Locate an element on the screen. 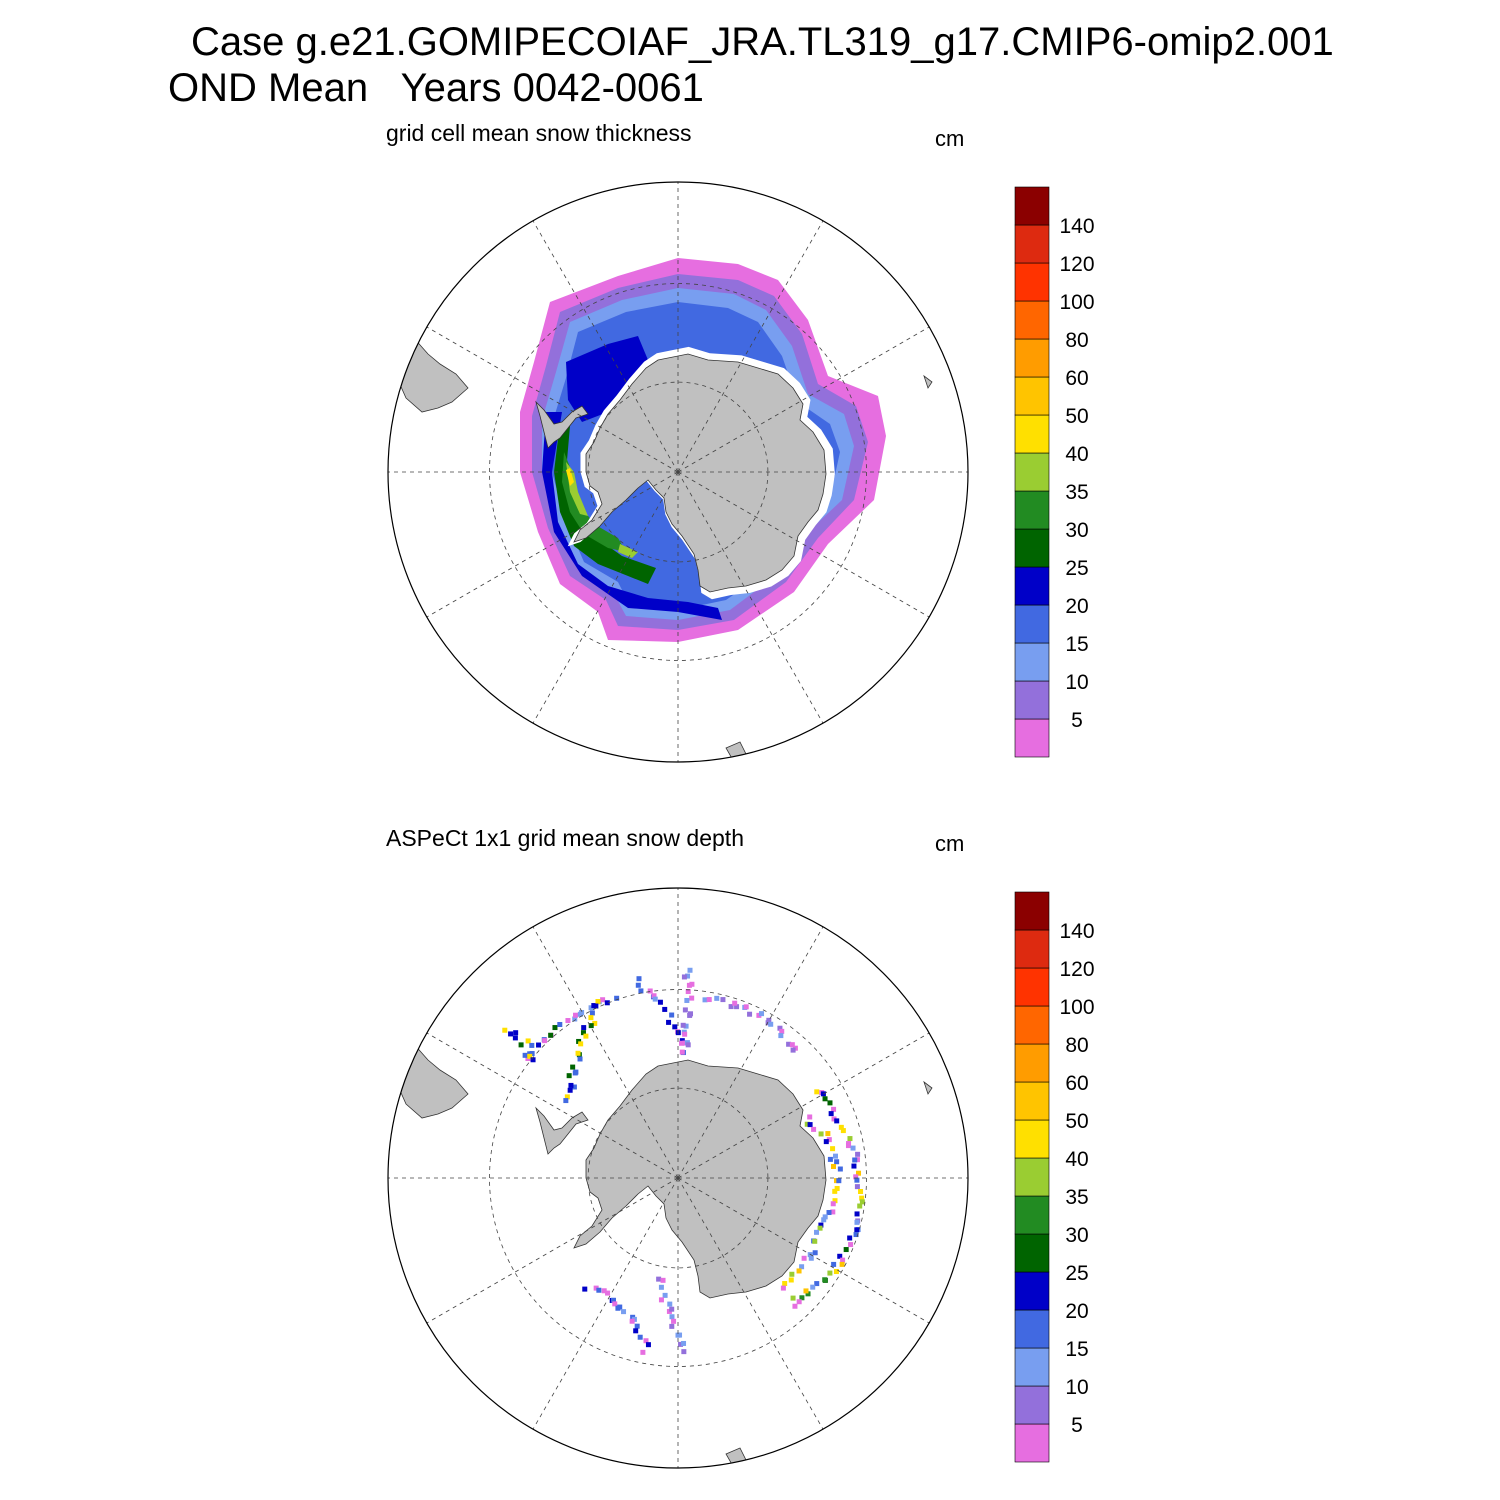 The height and width of the screenshot is (1500, 1500). map-data-layer is located at coordinates (678, 472).